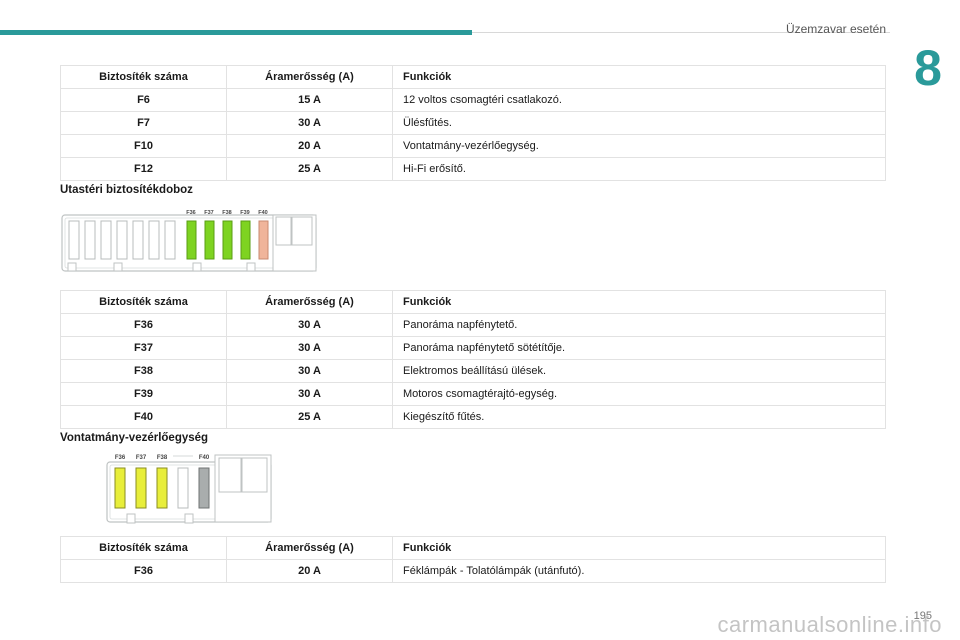 This screenshot has height=640, width=960. What do you see at coordinates (639, 100) in the screenshot?
I see `fuse-function: 12 voltos csomagtéri csatlakozó.` at bounding box center [639, 100].